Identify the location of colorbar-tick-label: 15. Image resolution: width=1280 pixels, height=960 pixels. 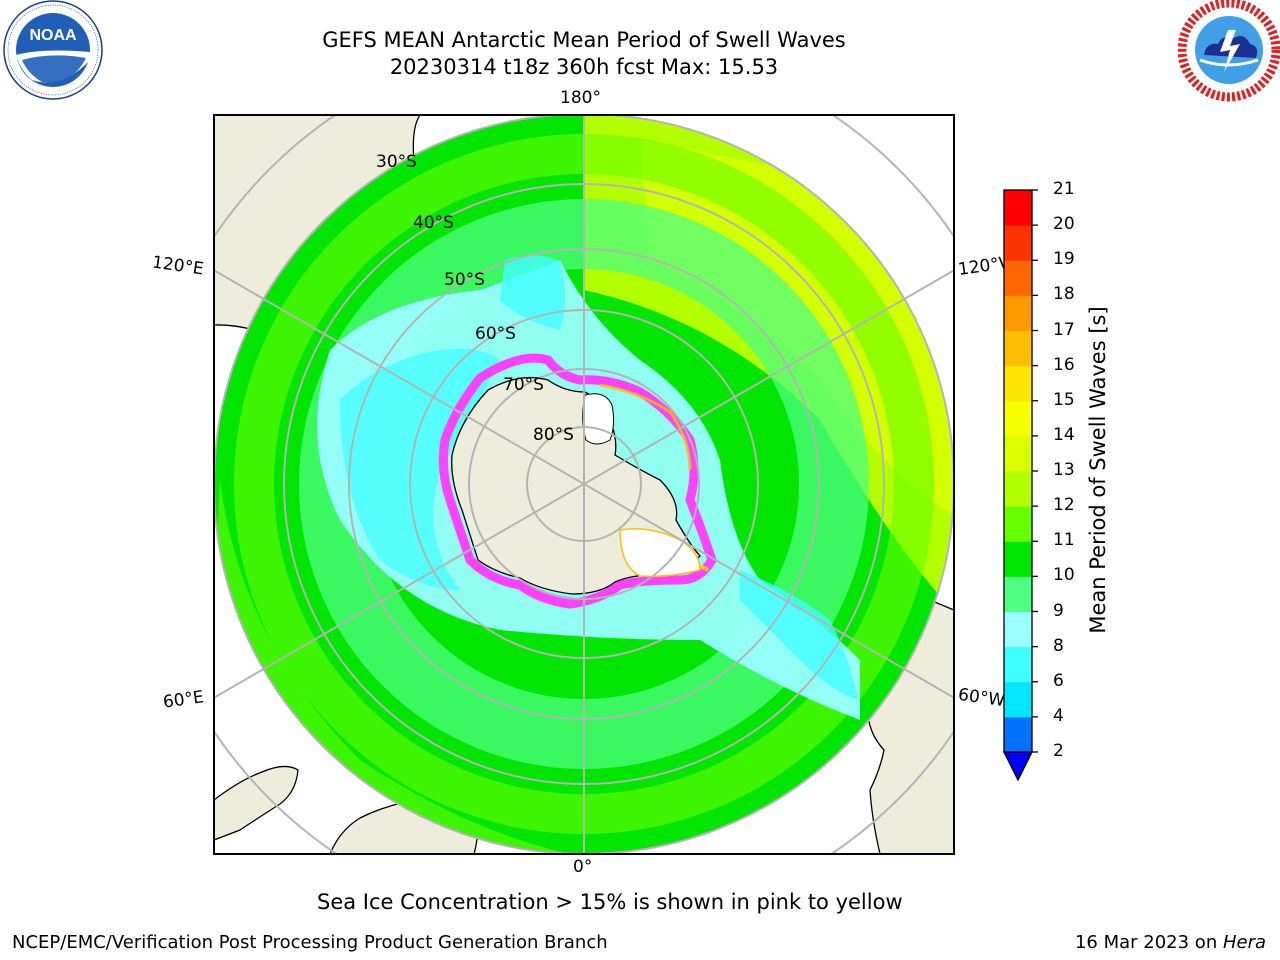
(1064, 399).